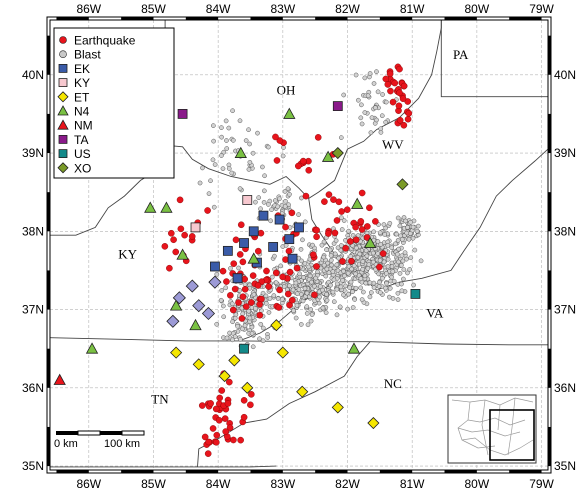 The image size is (586, 503). I want to click on x-tick-label-bottom: 86W, so click(88, 484).